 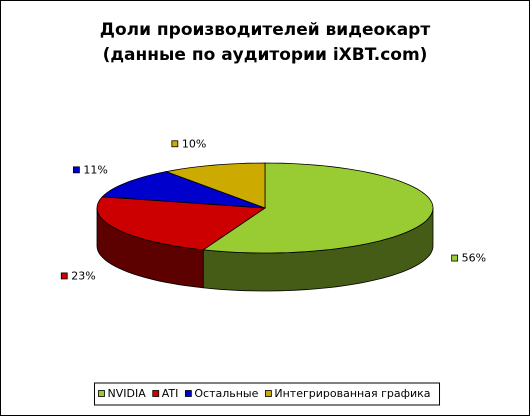 What do you see at coordinates (265, 30) in the screenshot?
I see `chart-title: Доли производителей видеокарт` at bounding box center [265, 30].